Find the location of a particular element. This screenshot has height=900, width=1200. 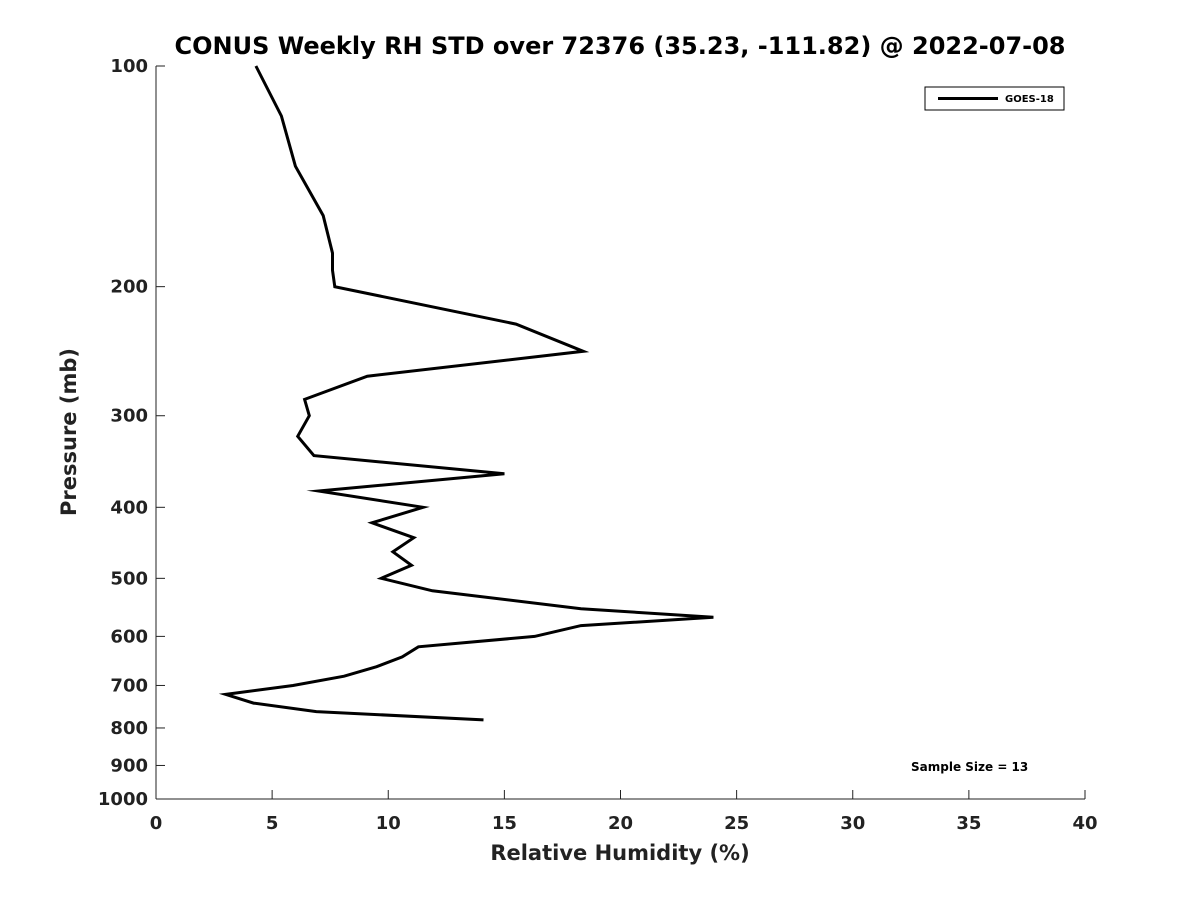

y-tick-label-700: 700 is located at coordinates (129, 685).